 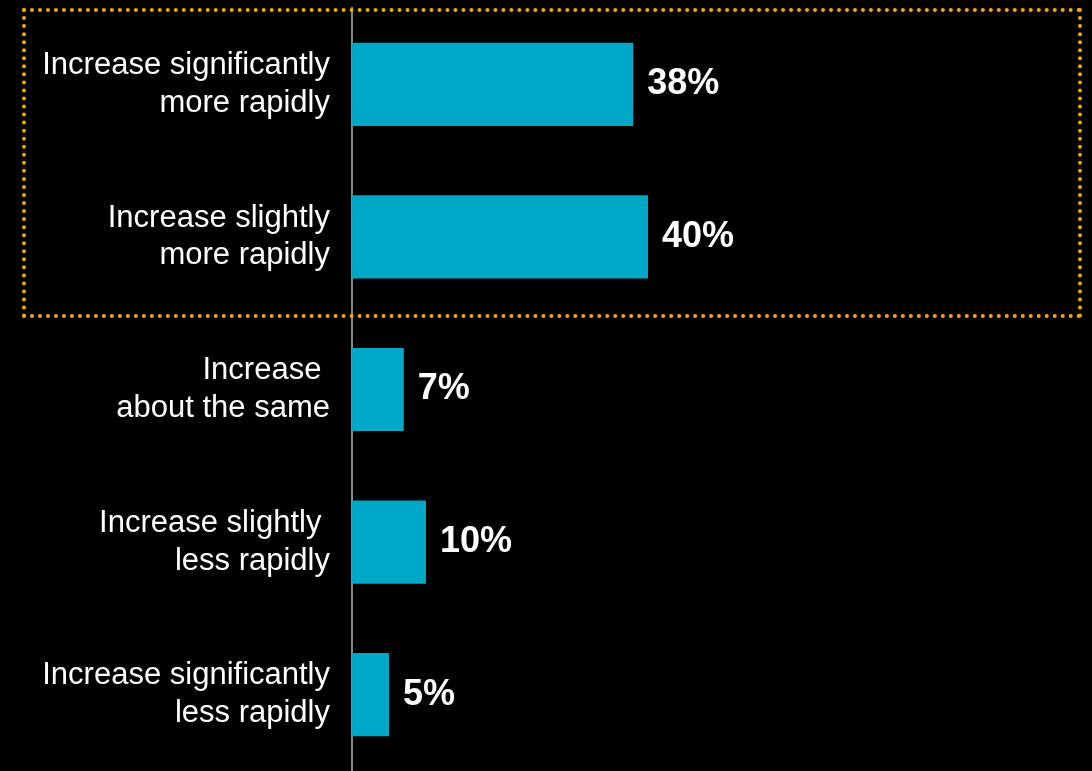 What do you see at coordinates (219, 235) in the screenshot?
I see `y-tick-label: Increase slightly more rapidly` at bounding box center [219, 235].